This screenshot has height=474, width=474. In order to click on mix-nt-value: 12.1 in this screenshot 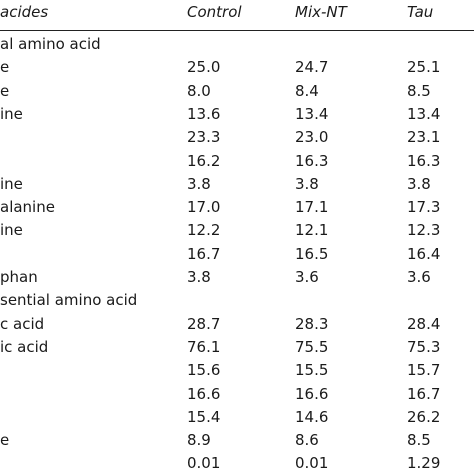, I will do `click(312, 230)`.